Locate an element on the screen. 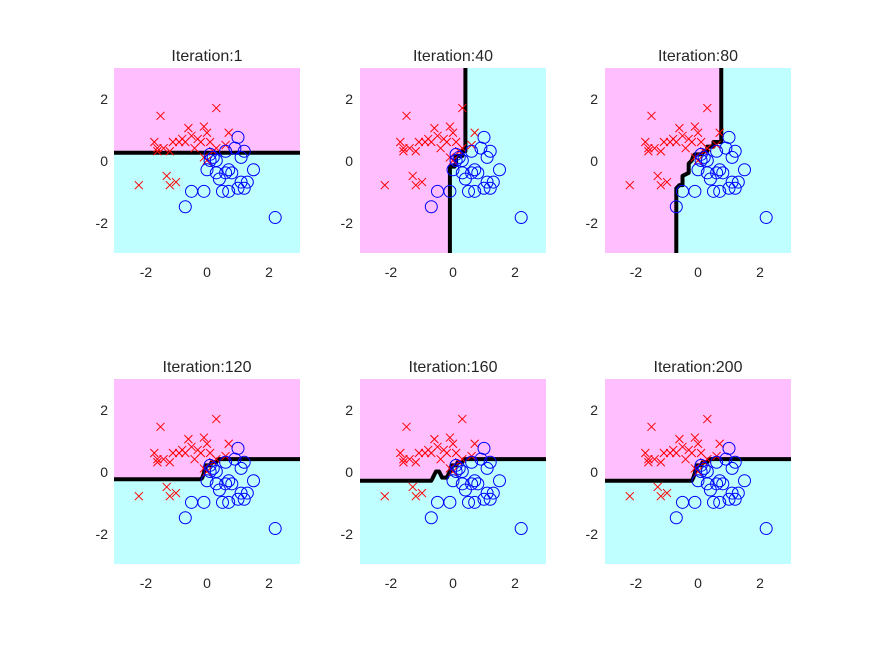 Image resolution: width=875 pixels, height=656 pixels. decision-boundary is located at coordinates (457, 160).